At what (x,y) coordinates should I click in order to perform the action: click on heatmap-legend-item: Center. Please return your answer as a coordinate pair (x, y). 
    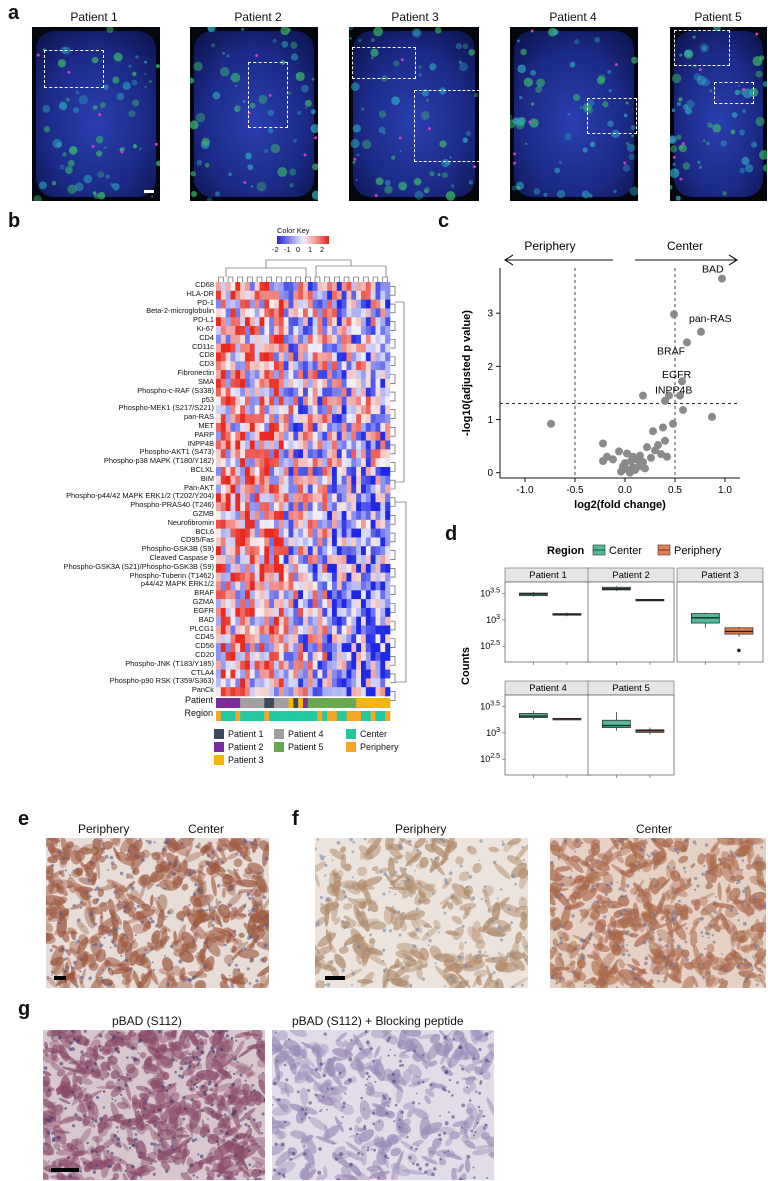
    Looking at the image, I should click on (367, 732).